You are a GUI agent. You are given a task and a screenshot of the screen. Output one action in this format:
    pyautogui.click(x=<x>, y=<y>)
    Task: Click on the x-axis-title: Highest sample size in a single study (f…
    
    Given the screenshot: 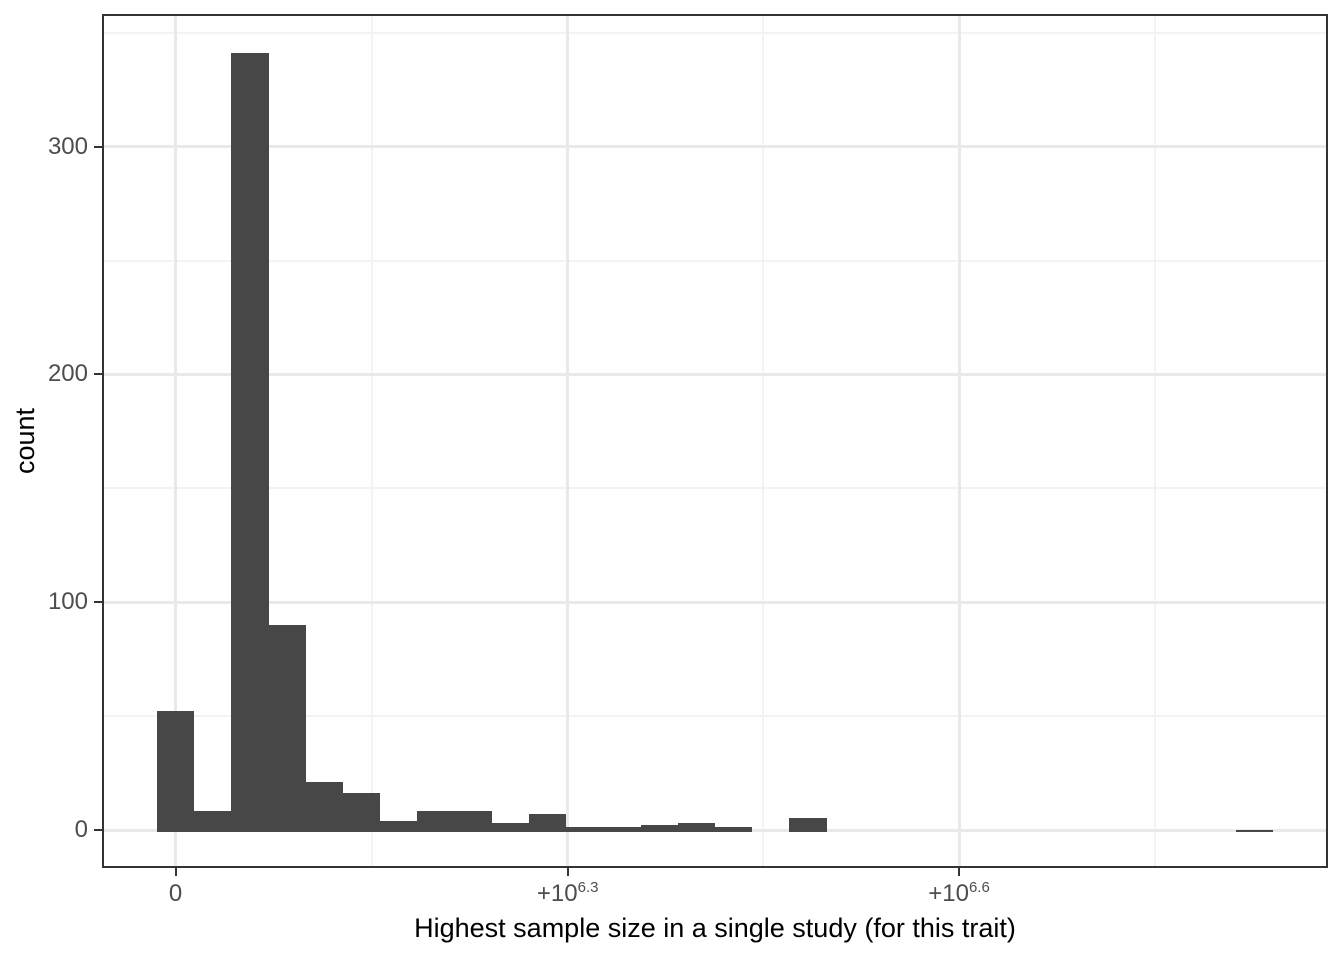 What is the action you would take?
    pyautogui.click(x=715, y=928)
    